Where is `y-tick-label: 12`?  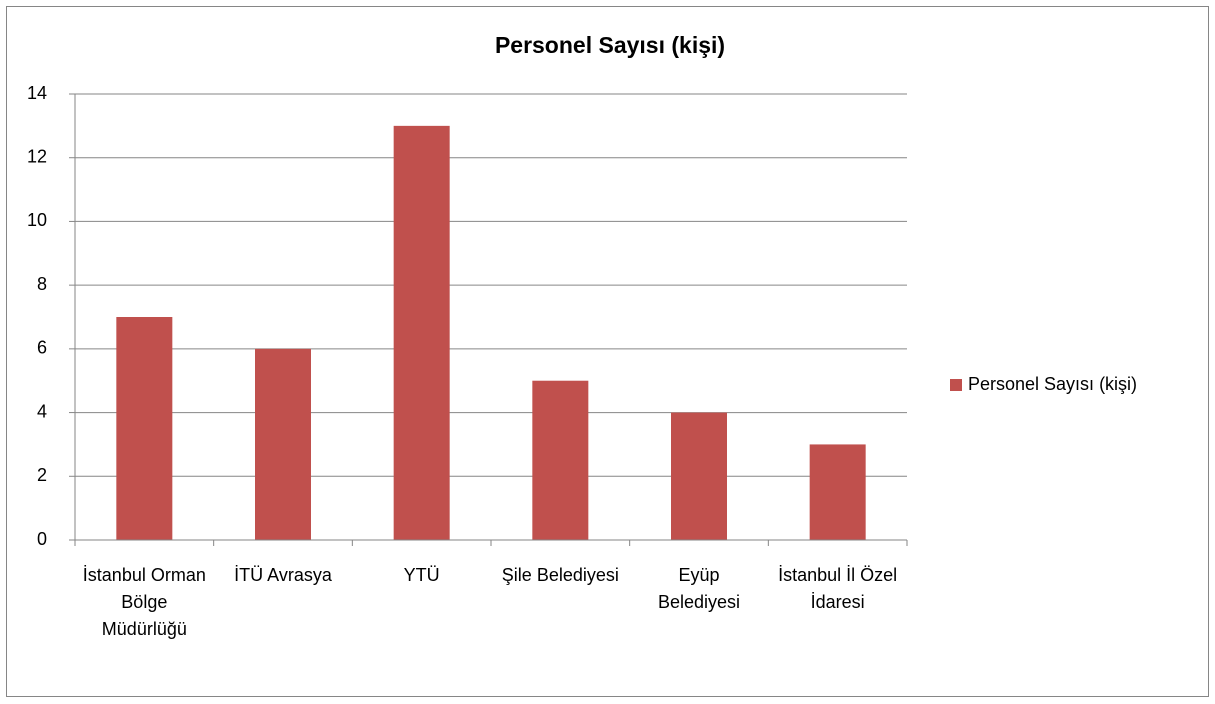
y-tick-label: 12 is located at coordinates (37, 156).